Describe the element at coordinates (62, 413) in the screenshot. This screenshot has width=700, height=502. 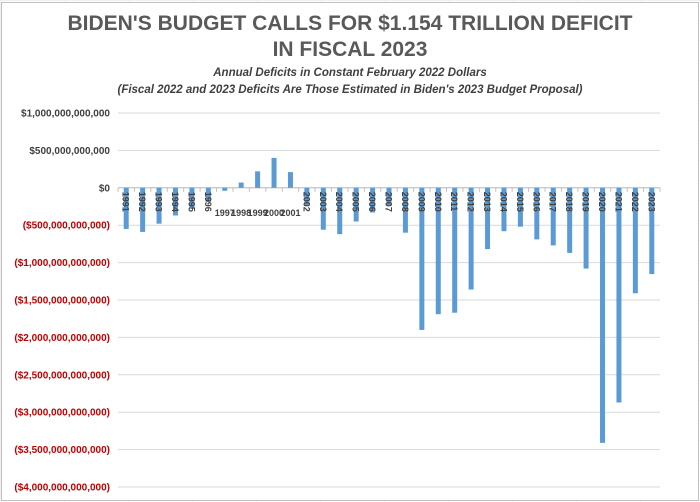
I see `y-tick-label: ($3,000,000,000,000)` at that location.